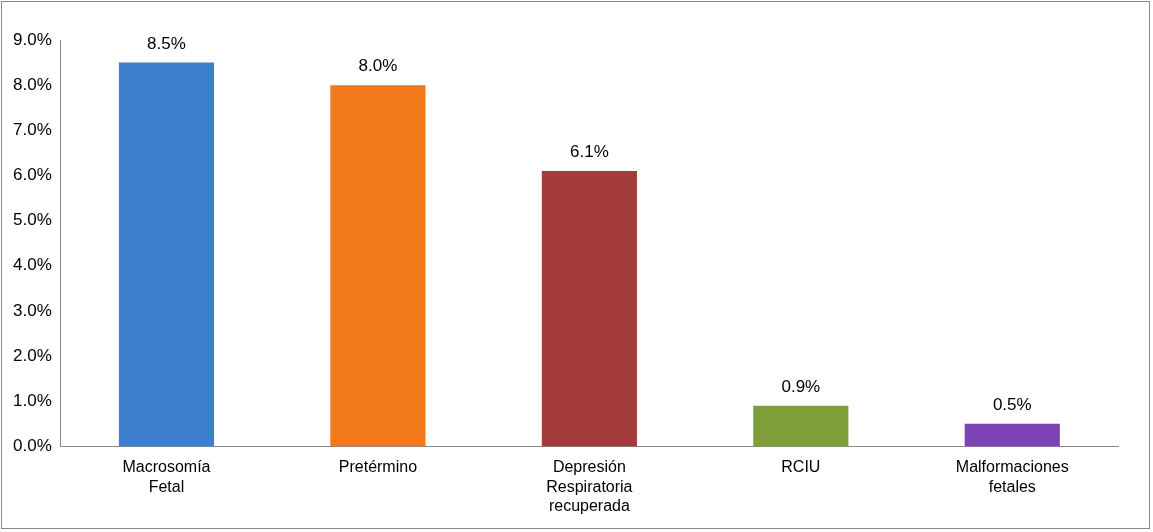 Image resolution: width=1153 pixels, height=532 pixels. Describe the element at coordinates (166, 476) in the screenshot. I see `x-tick-label: Macrosomía Fetal` at that location.